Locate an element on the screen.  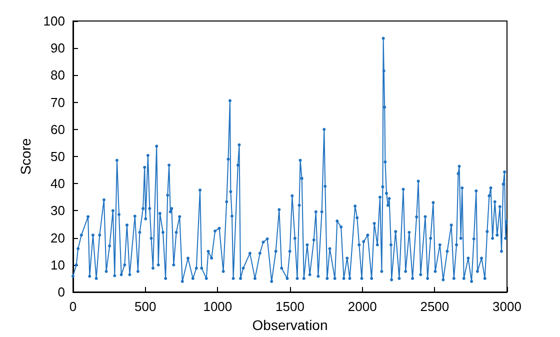
x-axis-title: Observation is located at coordinates (290, 324).